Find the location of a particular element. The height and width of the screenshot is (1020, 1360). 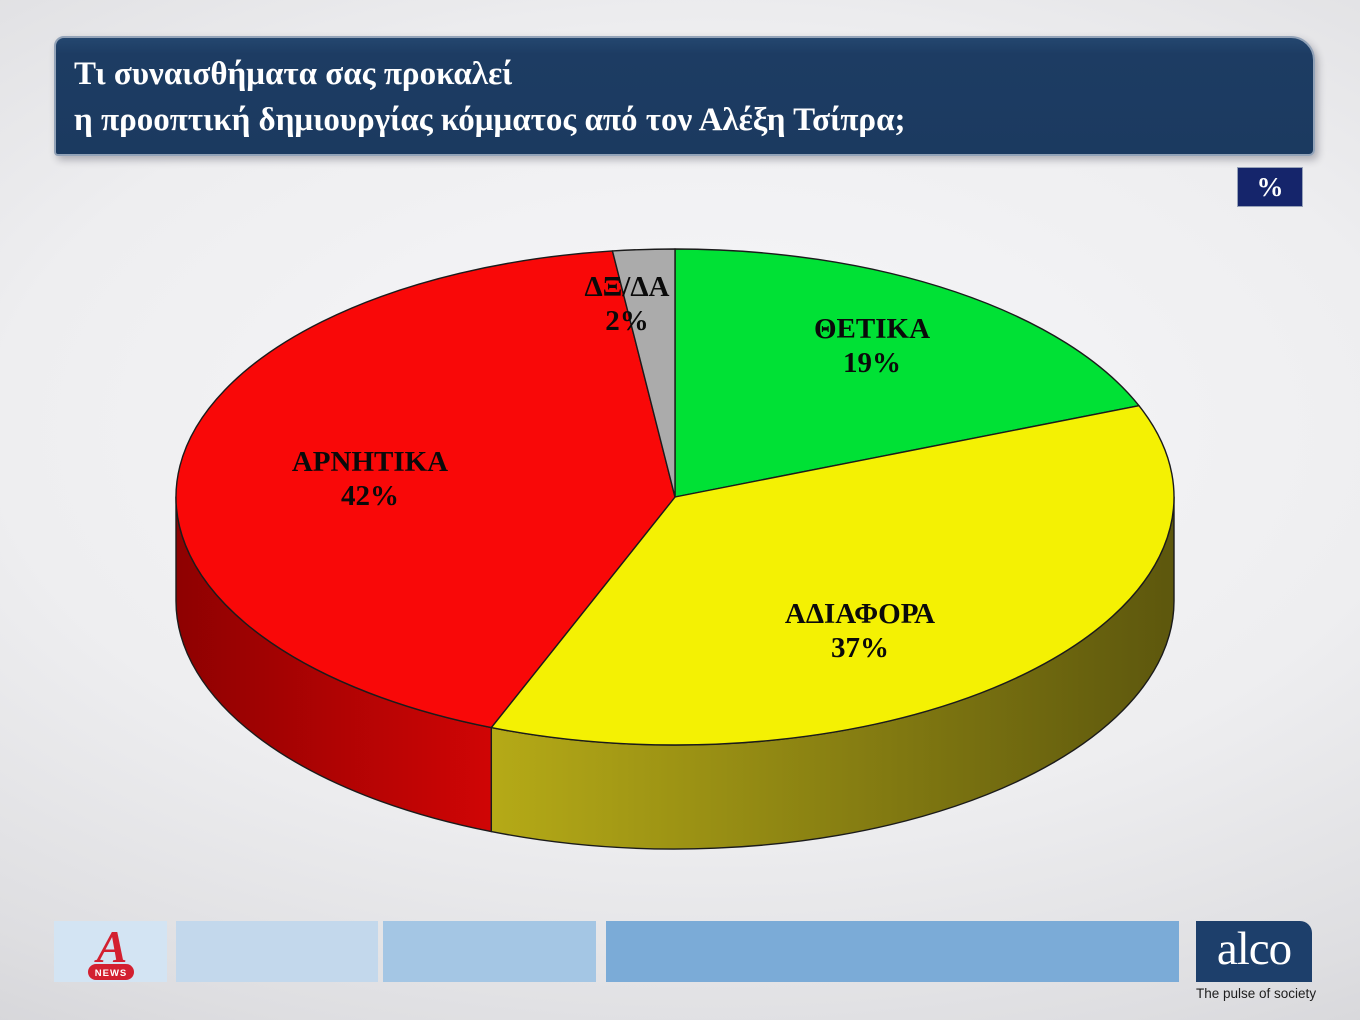

alpha-news-badge is located at coordinates (110, 971).